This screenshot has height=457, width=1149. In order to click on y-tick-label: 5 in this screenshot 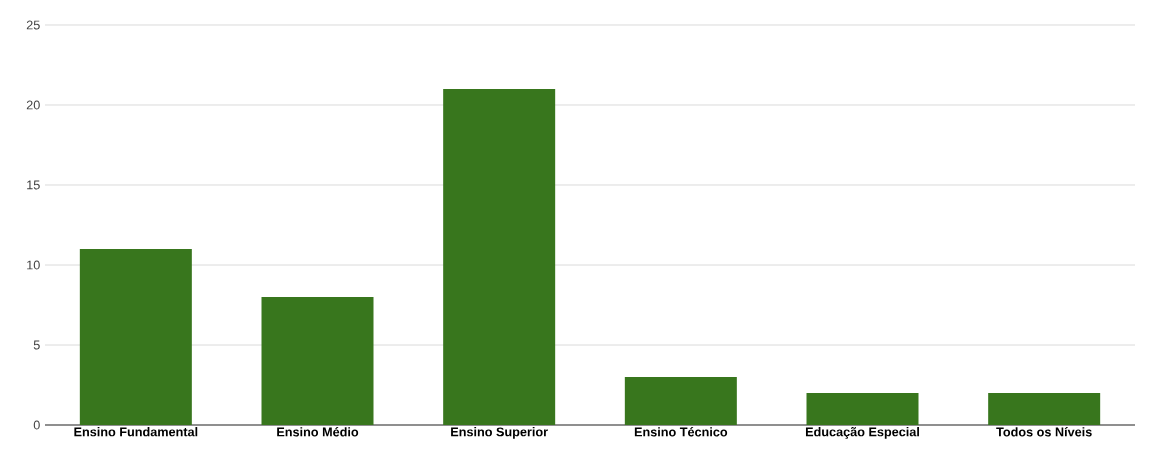, I will do `click(36, 345)`.